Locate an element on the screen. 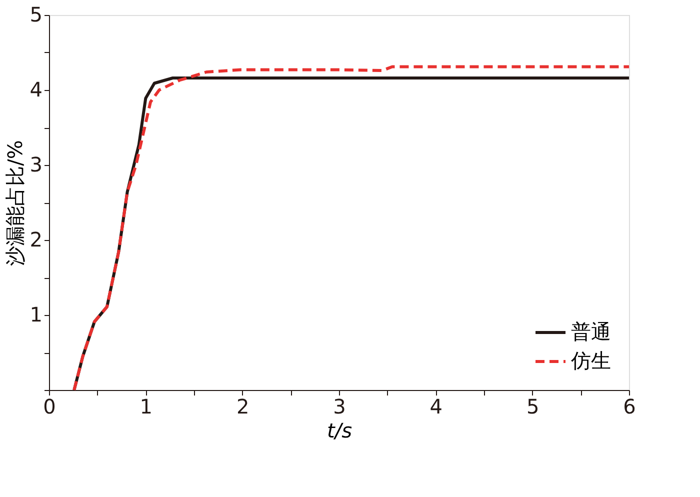 The image size is (700, 497). x-tick-label: 0 is located at coordinates (49, 406).